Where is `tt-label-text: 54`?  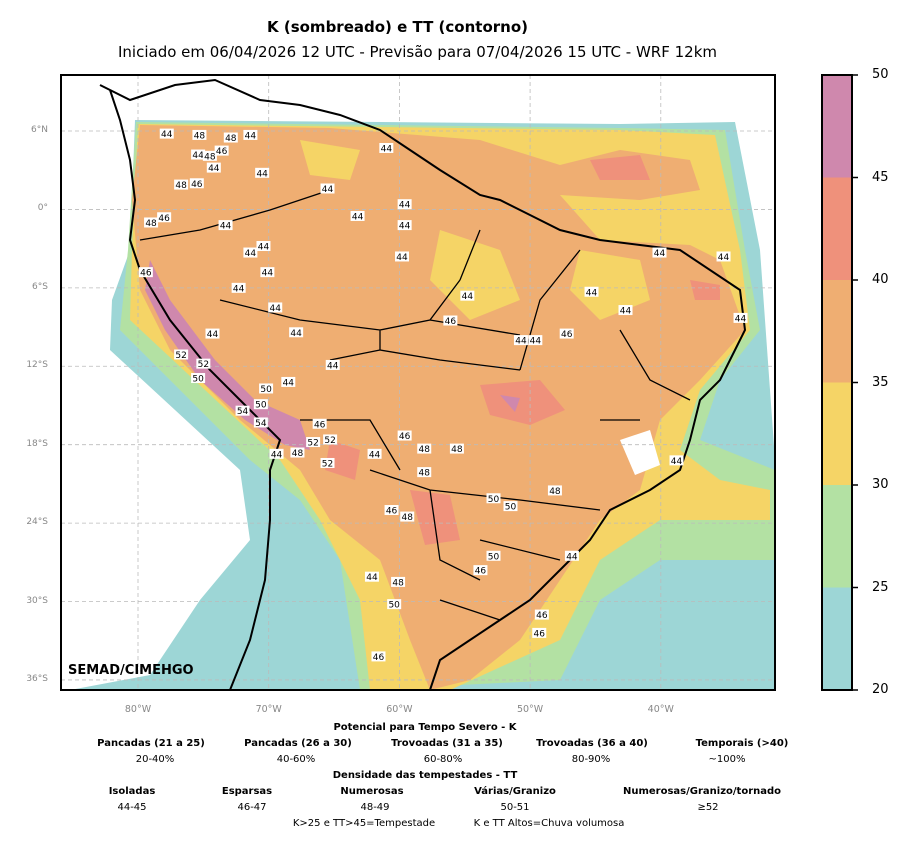
tt-label-text: 54 is located at coordinates (243, 412).